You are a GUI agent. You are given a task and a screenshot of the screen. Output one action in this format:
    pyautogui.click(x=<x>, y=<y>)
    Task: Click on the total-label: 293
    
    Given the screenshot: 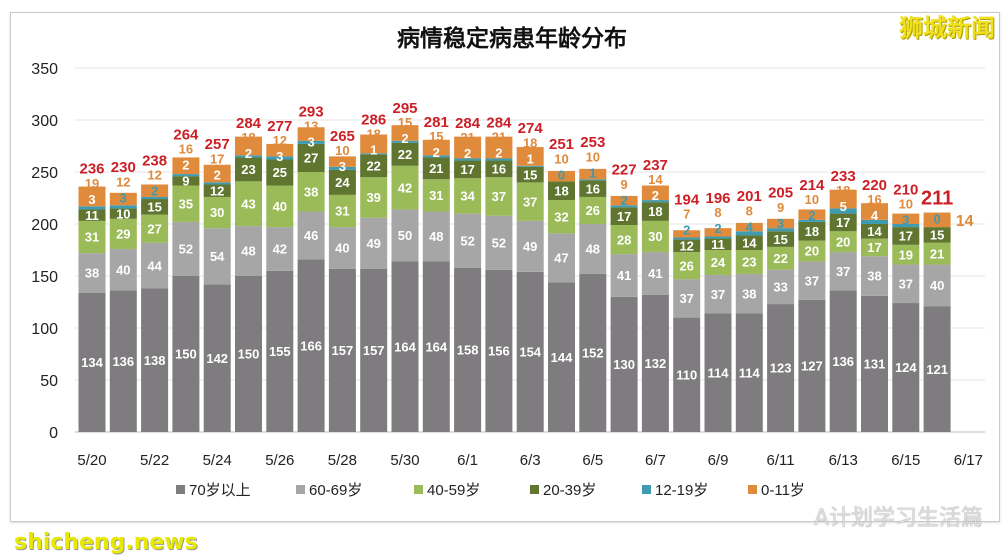 What is the action you would take?
    pyautogui.click(x=311, y=111)
    